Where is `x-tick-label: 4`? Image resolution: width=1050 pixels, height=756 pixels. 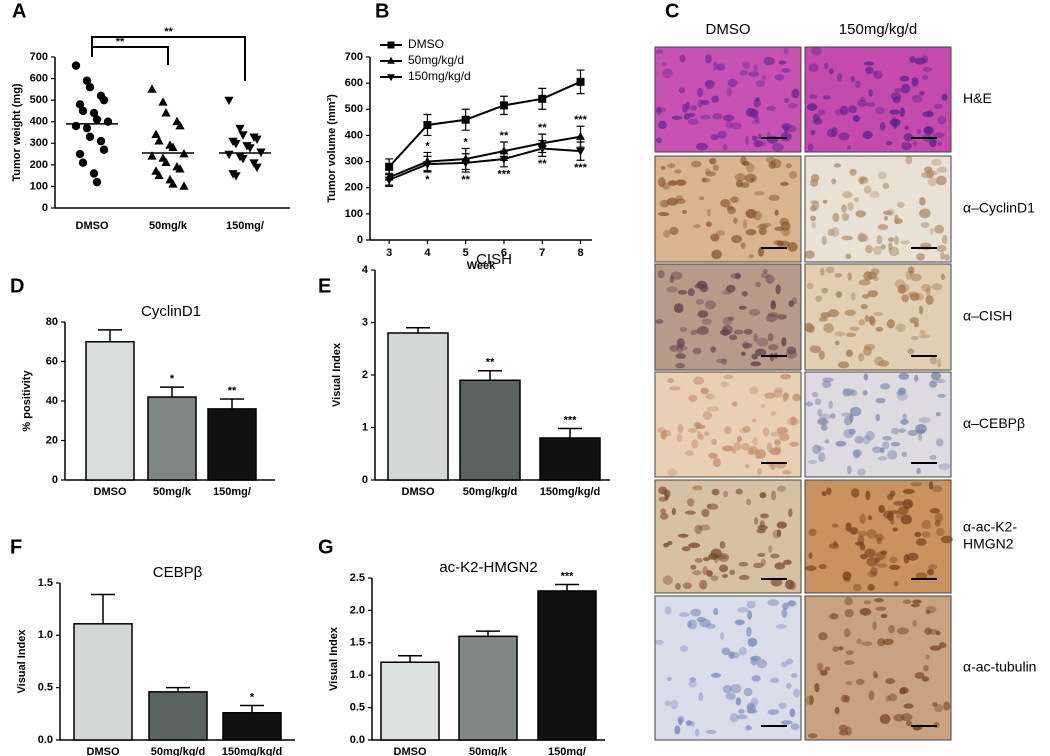
x-tick-label: 4 is located at coordinates (427, 253).